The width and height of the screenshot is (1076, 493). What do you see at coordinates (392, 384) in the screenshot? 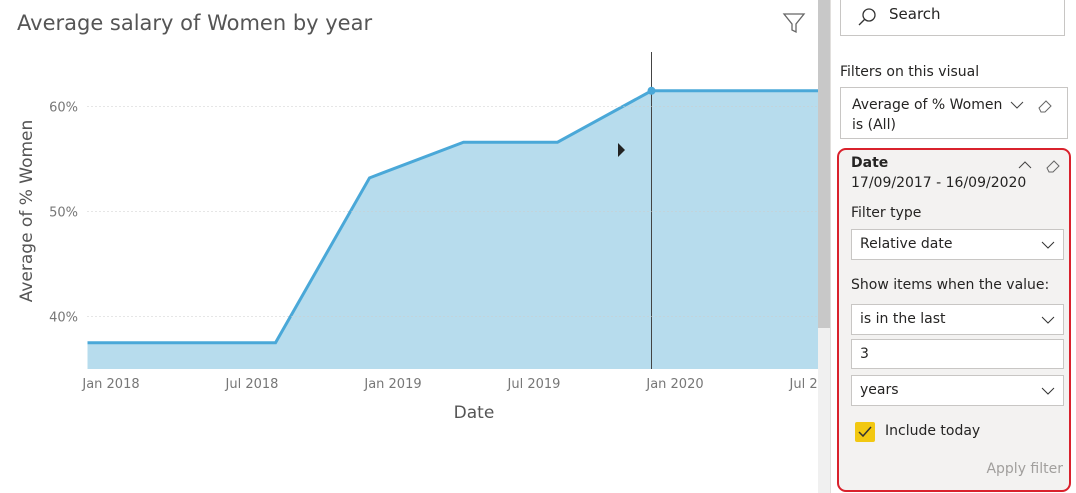
I see `x-tick-label: Jan 2019` at bounding box center [392, 384].